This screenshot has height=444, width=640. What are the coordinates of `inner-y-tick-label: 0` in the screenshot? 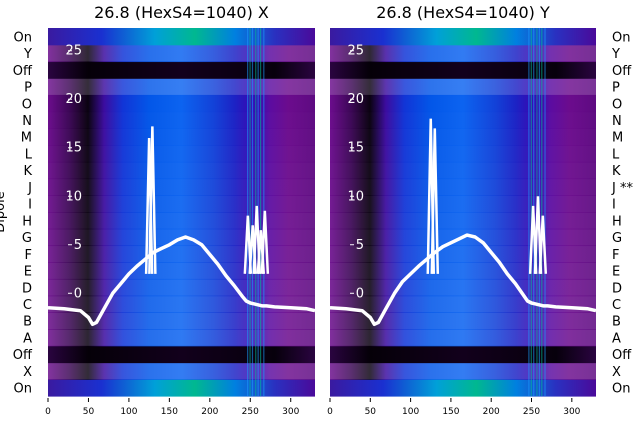 It's located at (360, 293).